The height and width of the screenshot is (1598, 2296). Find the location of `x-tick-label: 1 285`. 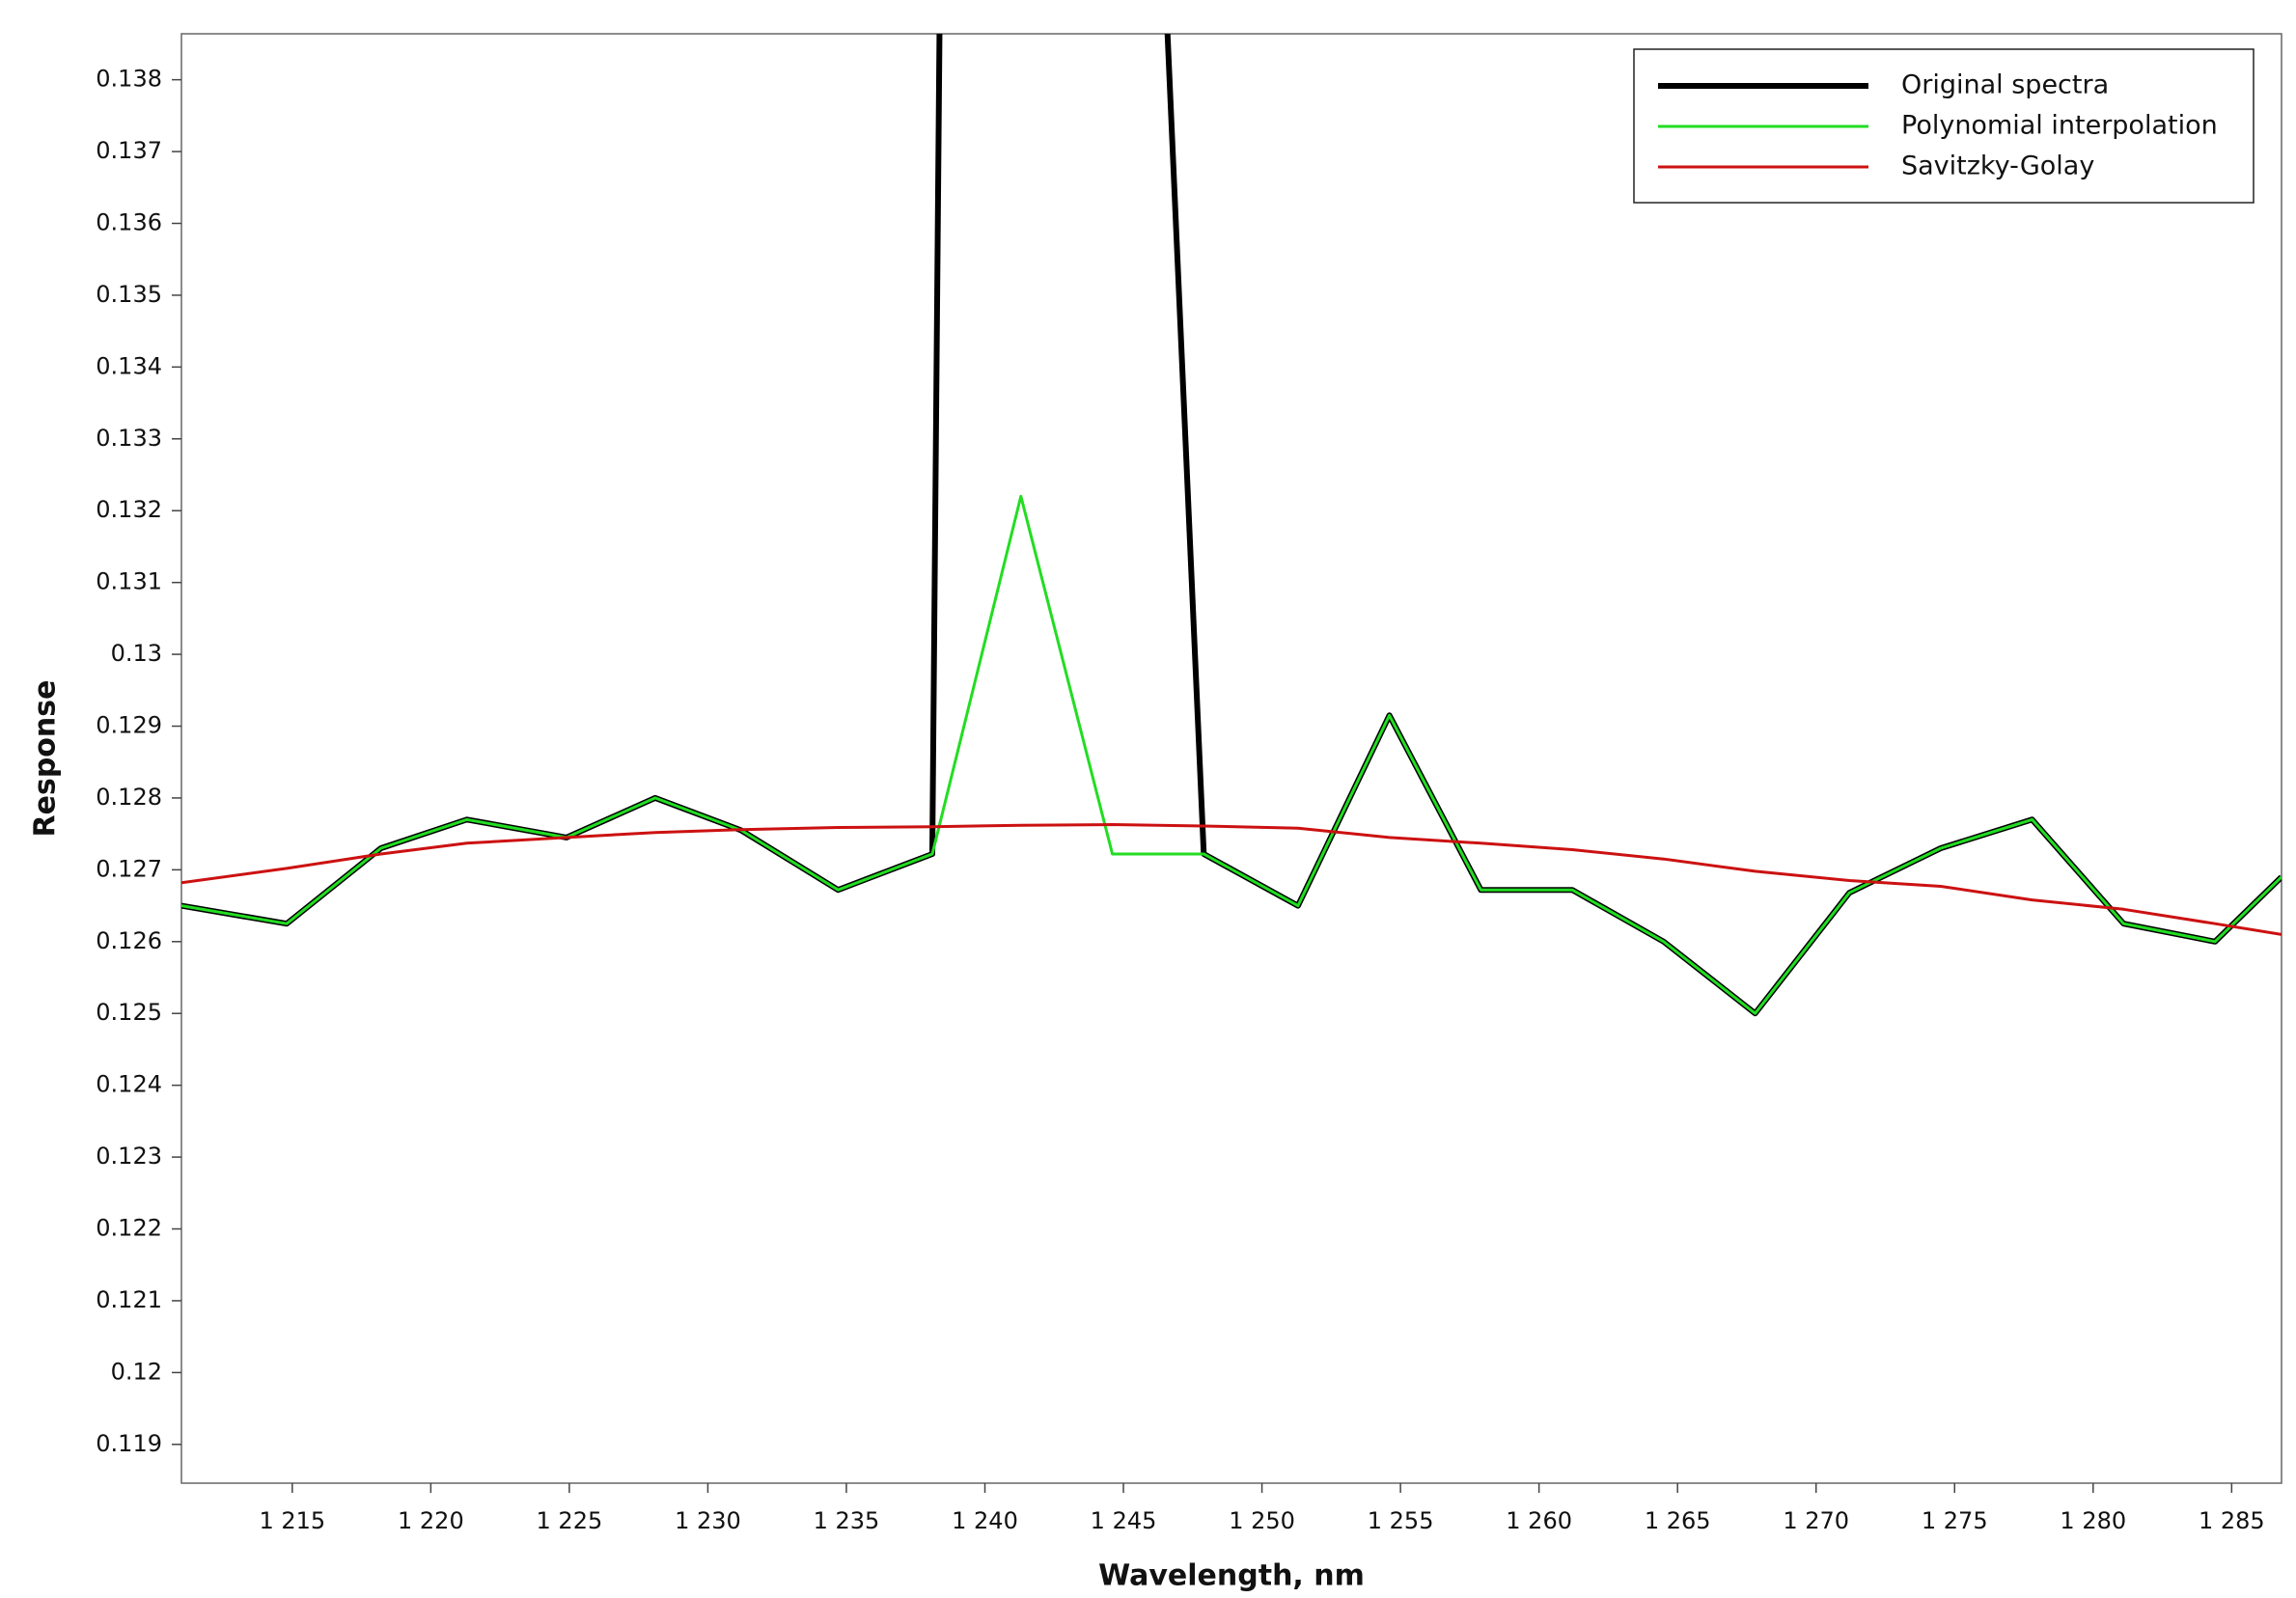

x-tick-label: 1 285 is located at coordinates (2232, 1520).